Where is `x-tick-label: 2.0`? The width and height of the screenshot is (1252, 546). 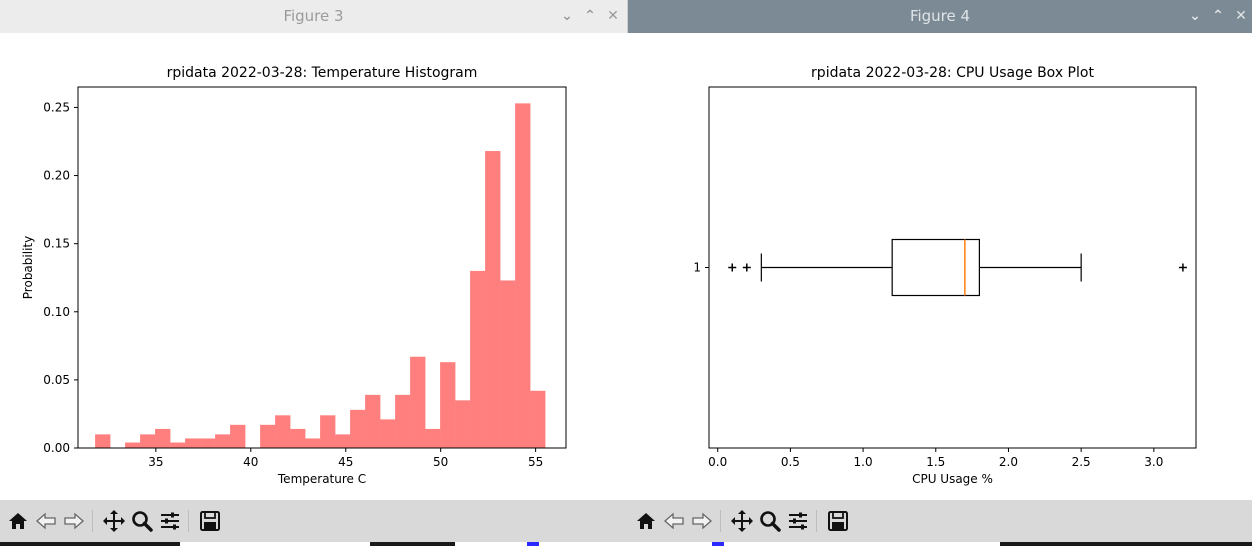
x-tick-label: 2.0 is located at coordinates (1008, 462).